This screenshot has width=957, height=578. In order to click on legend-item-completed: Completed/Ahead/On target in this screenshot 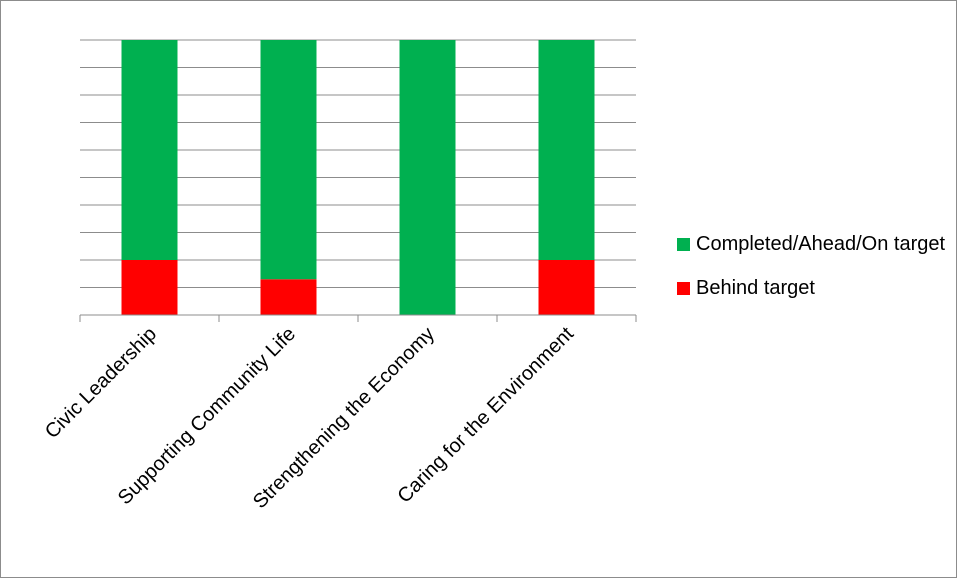, I will do `click(812, 244)`.